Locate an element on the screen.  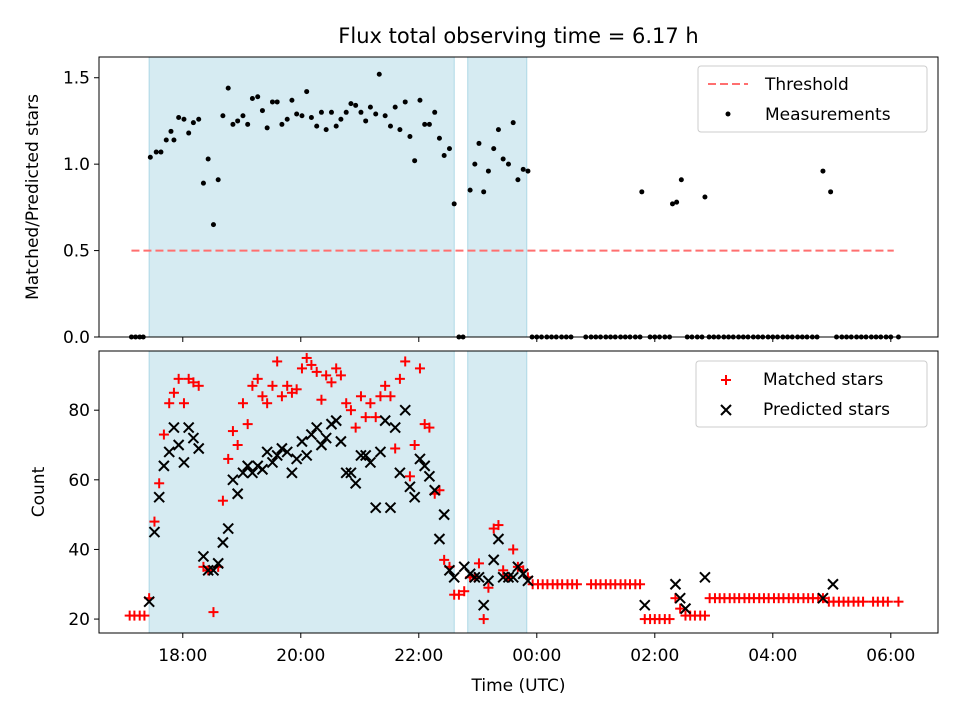
bottom-y-axis: 20 40 60 80 is located at coordinates (83, 515).